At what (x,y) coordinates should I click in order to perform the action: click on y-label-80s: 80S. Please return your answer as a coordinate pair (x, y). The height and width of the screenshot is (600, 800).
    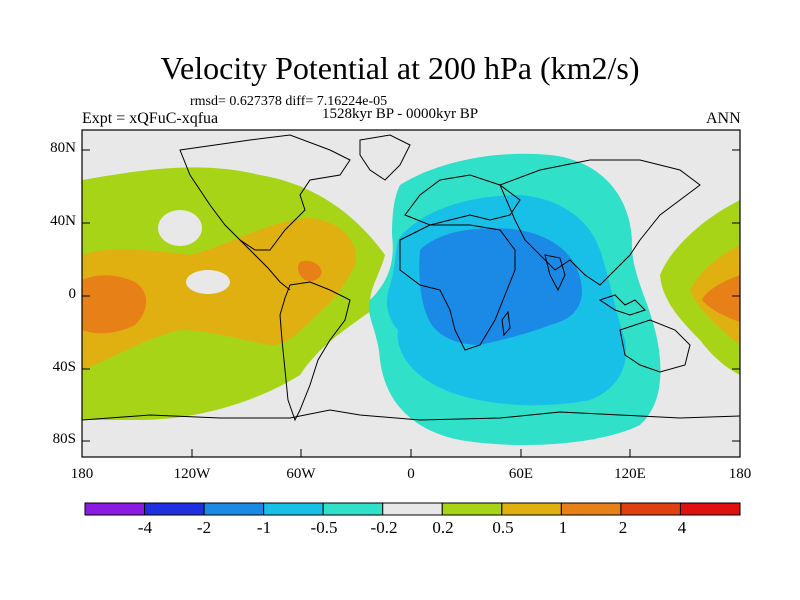
    Looking at the image, I should click on (64, 439).